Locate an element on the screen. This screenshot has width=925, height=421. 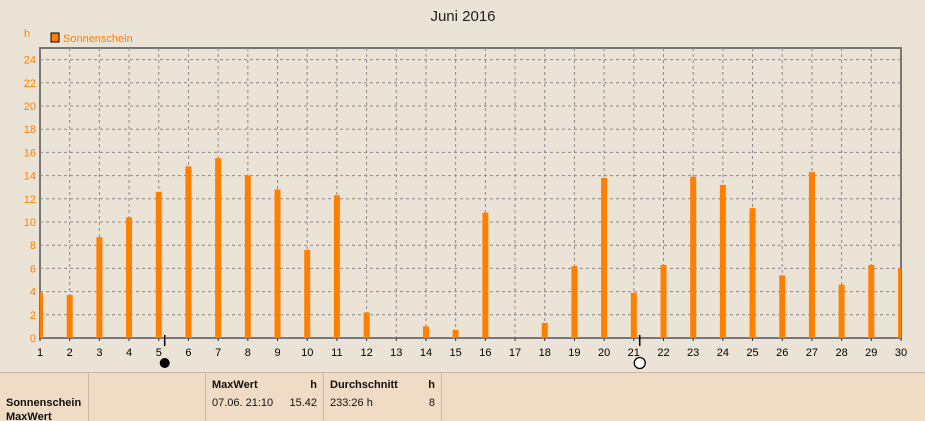
max-date: 07.06. 21:10 is located at coordinates (243, 403).